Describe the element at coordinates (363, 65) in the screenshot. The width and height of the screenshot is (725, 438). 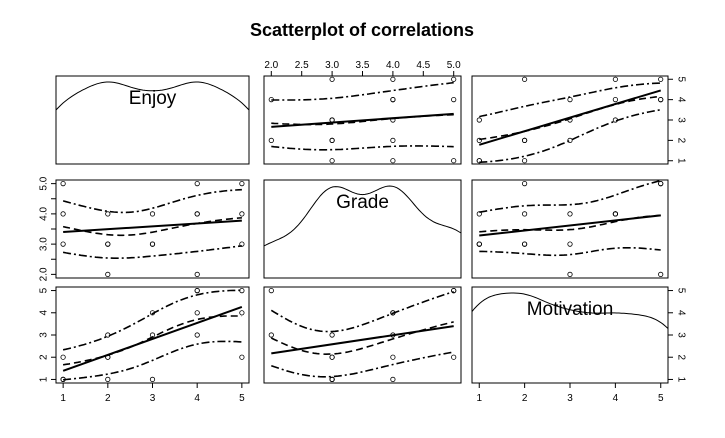
I see `x-tick-label: 3.5` at that location.